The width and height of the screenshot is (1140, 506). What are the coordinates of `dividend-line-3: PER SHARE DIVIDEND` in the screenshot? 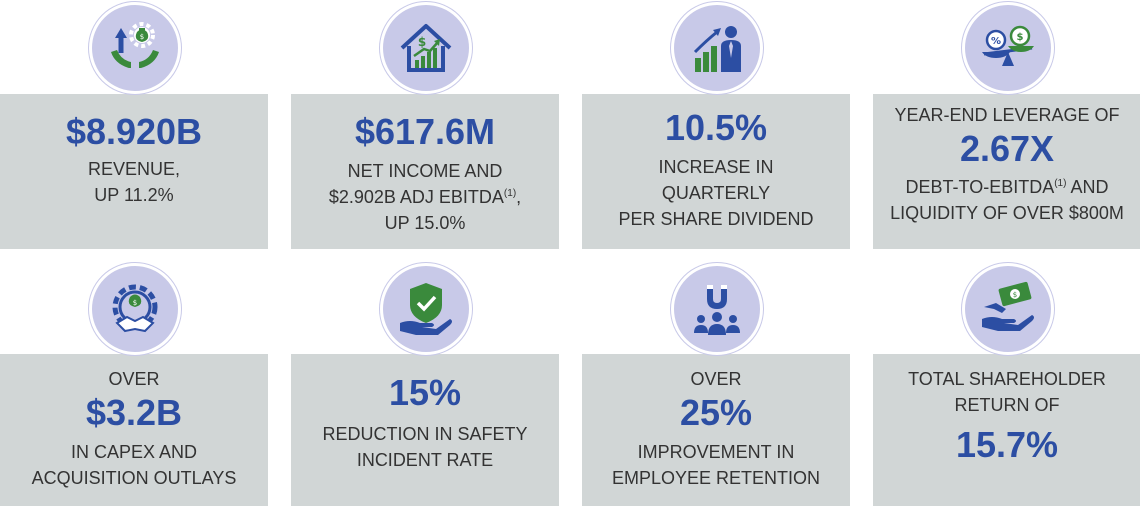 It's located at (716, 219).